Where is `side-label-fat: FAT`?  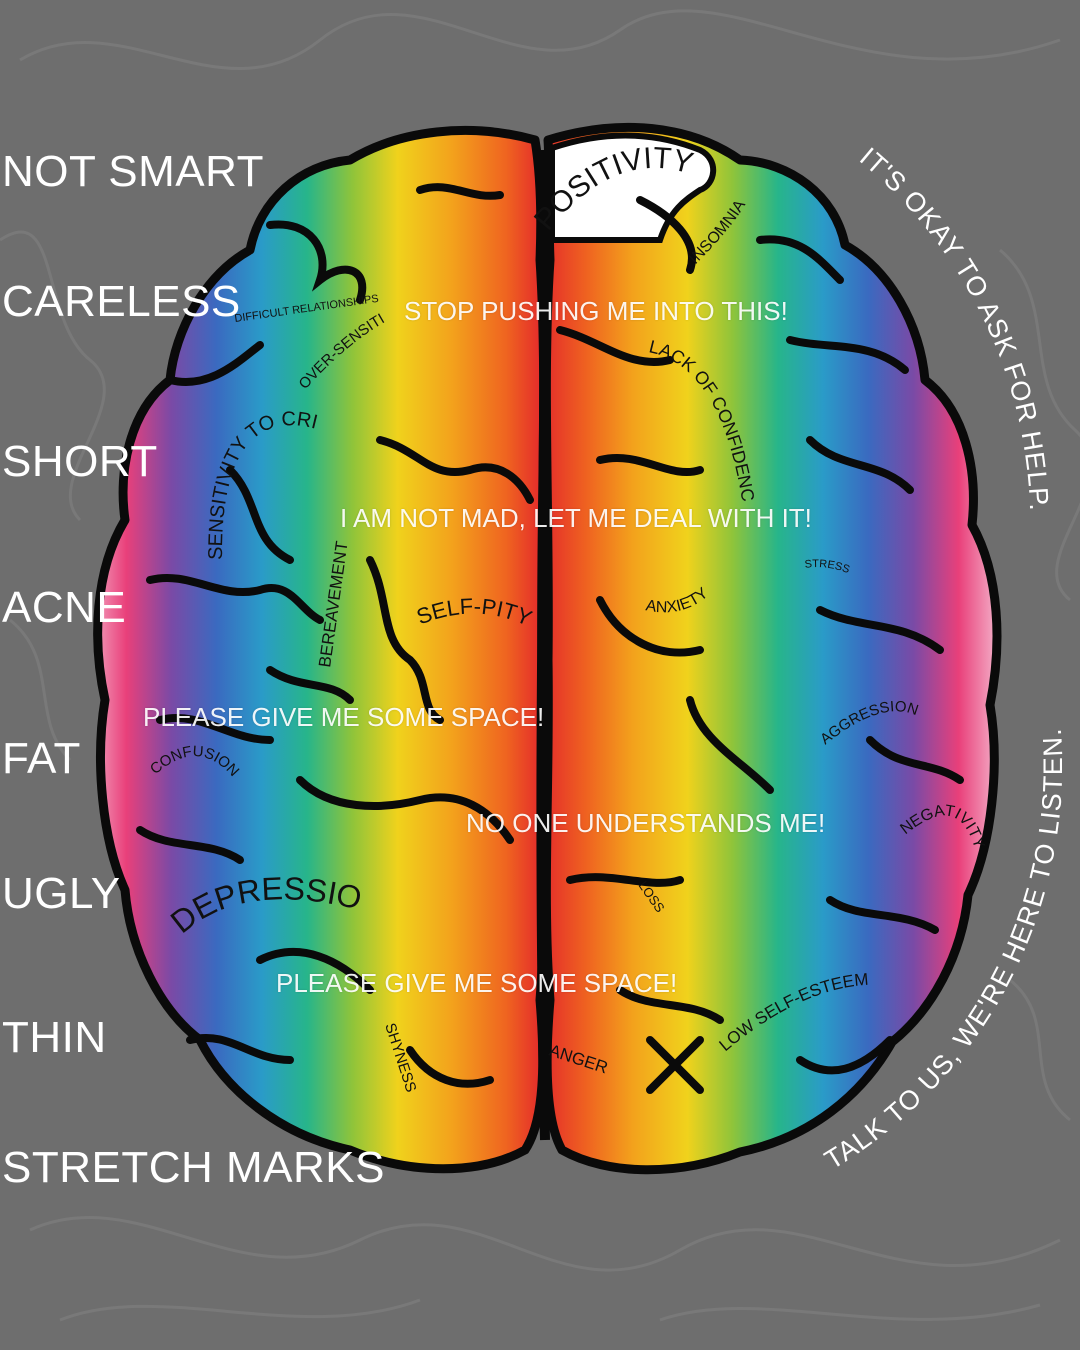
side-label-fat: FAT is located at coordinates (41, 758).